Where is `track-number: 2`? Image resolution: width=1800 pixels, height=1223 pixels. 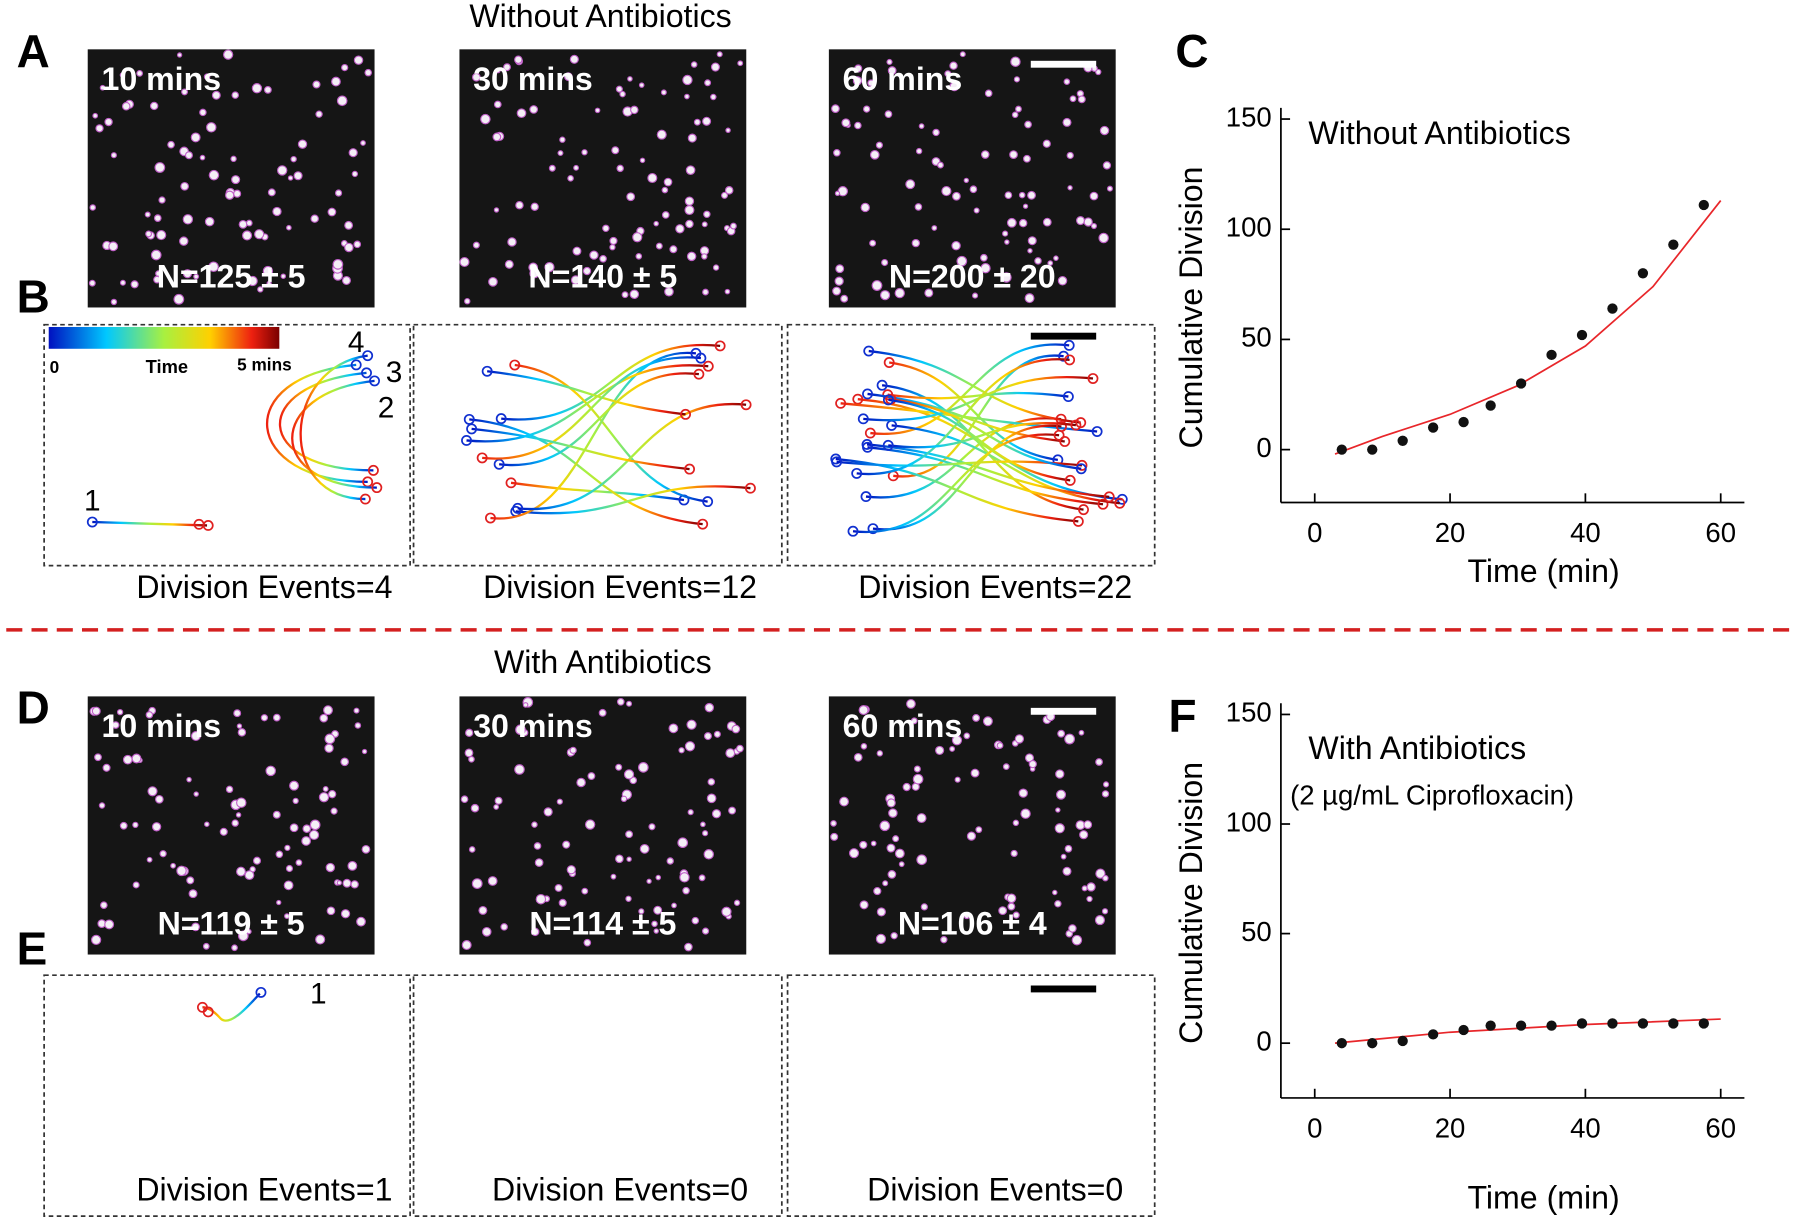
track-number: 2 is located at coordinates (386, 407).